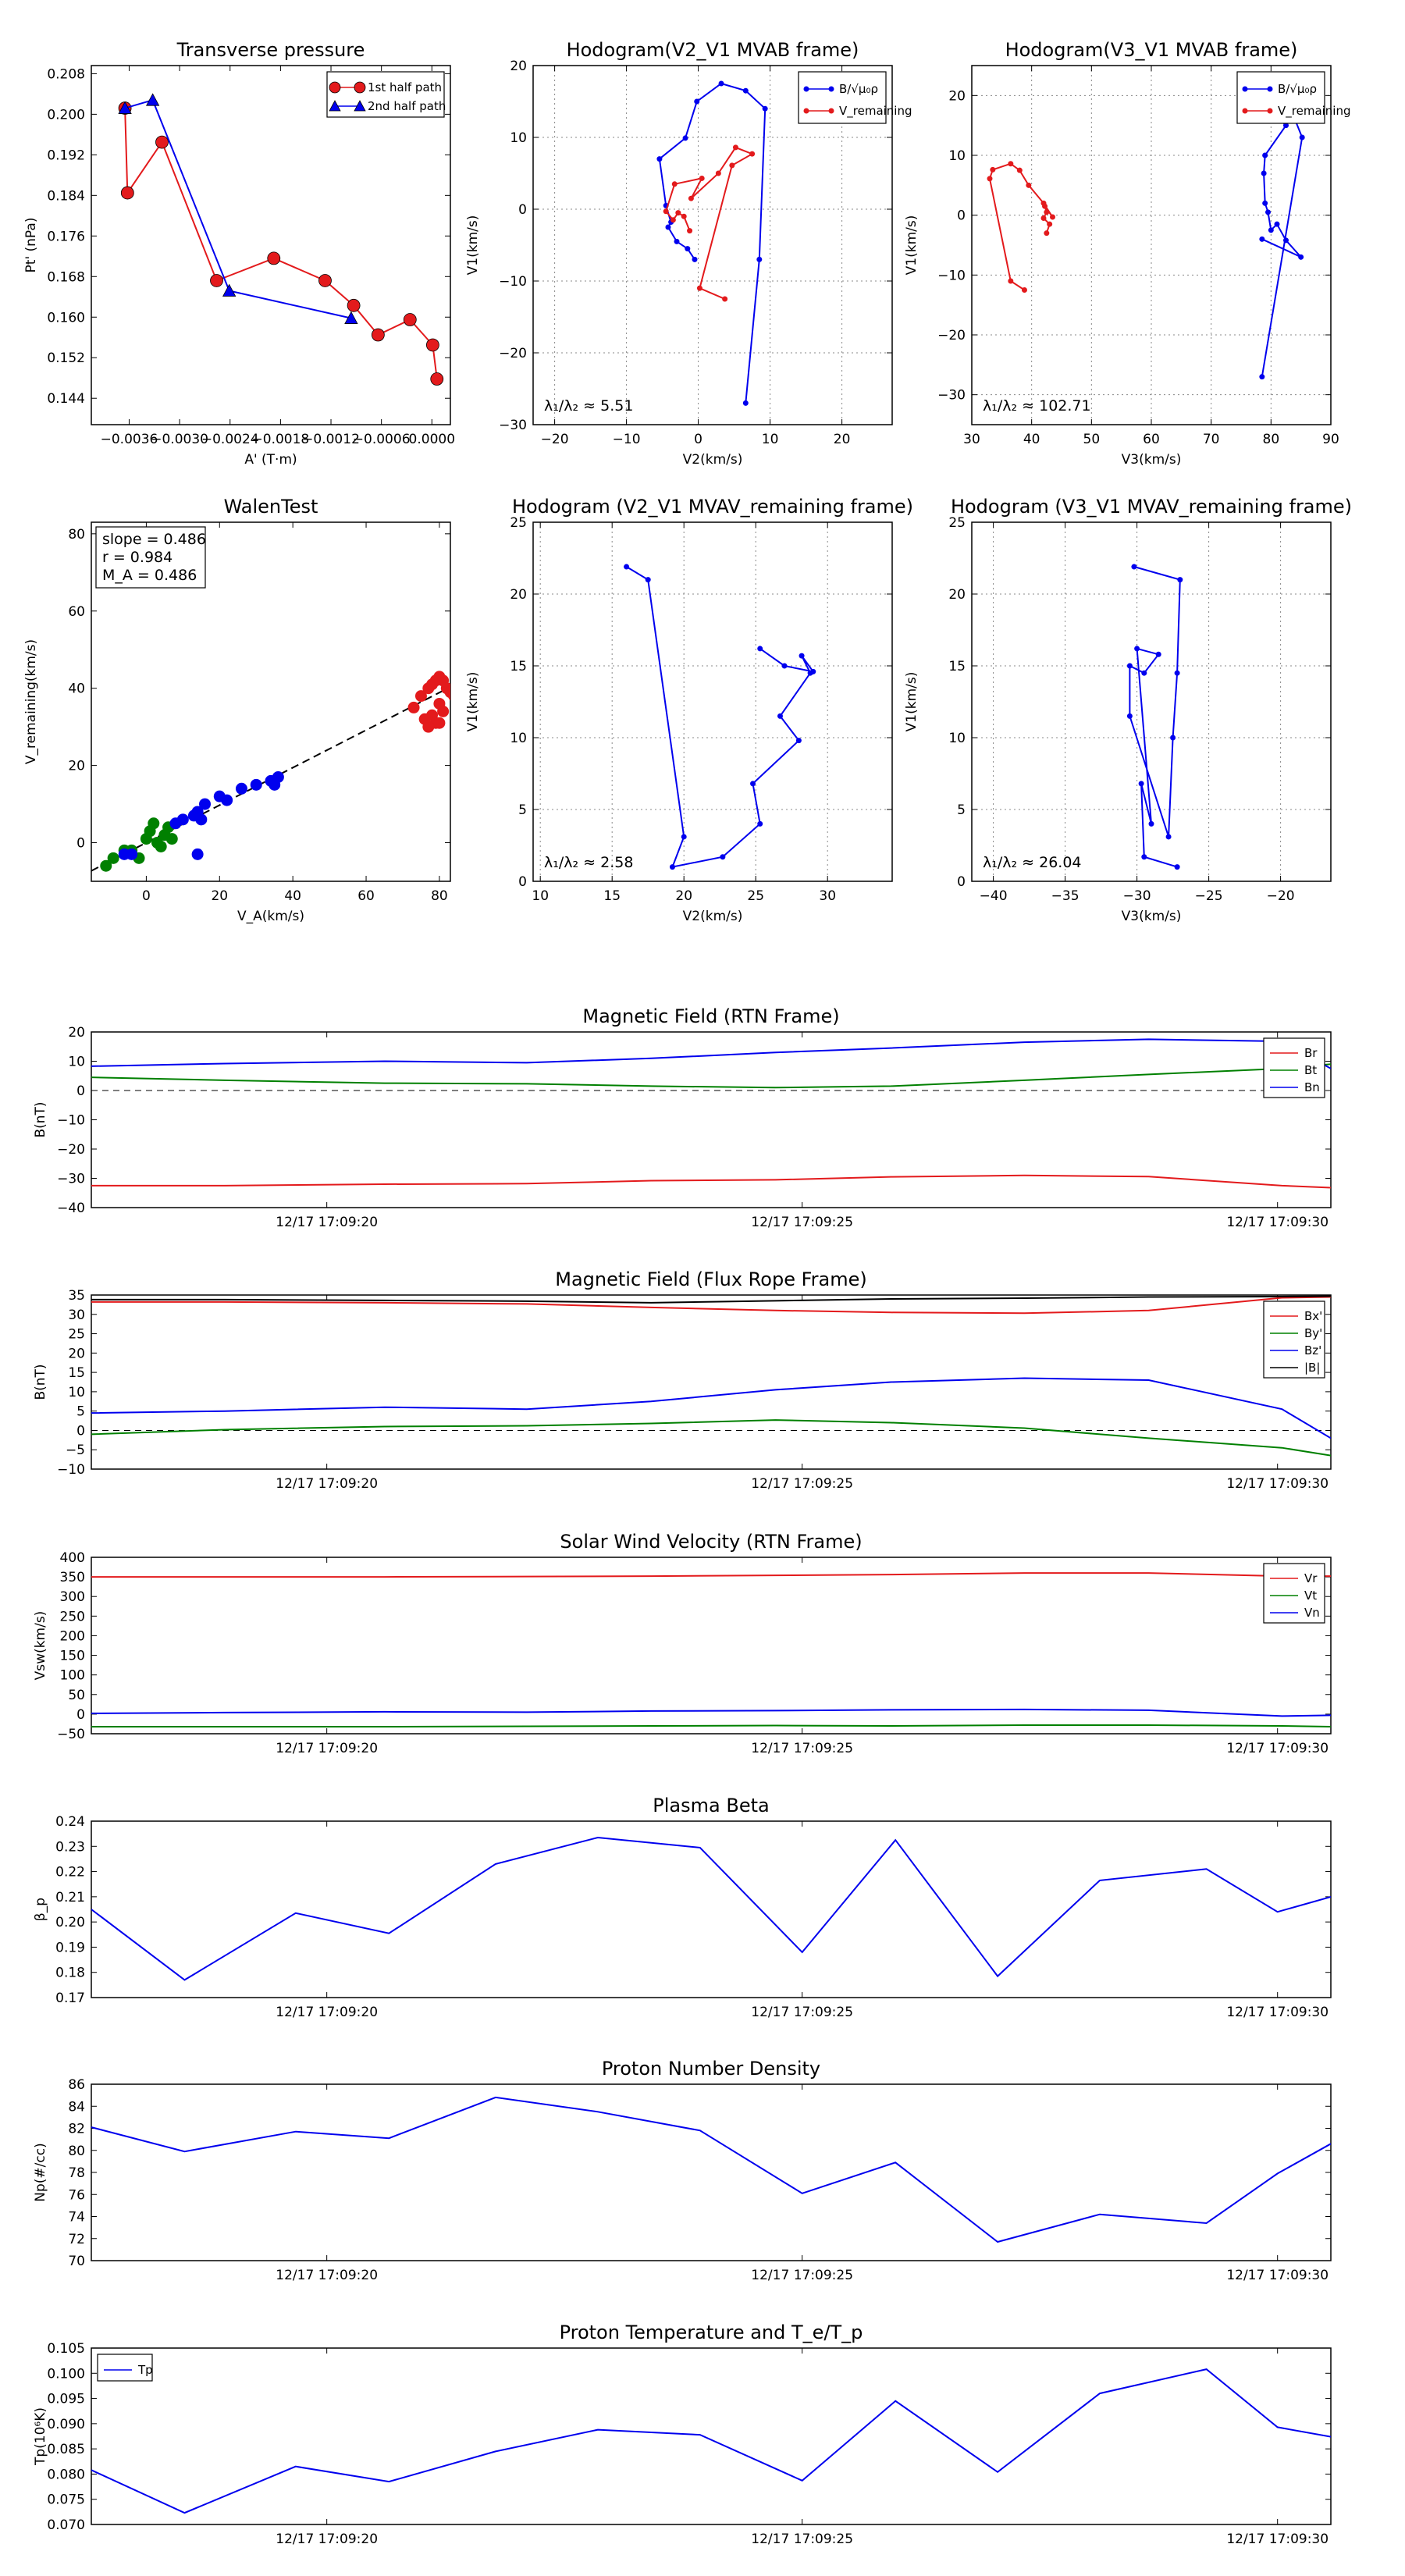  I want to click on legend-item: Tp, so click(128, 2370).